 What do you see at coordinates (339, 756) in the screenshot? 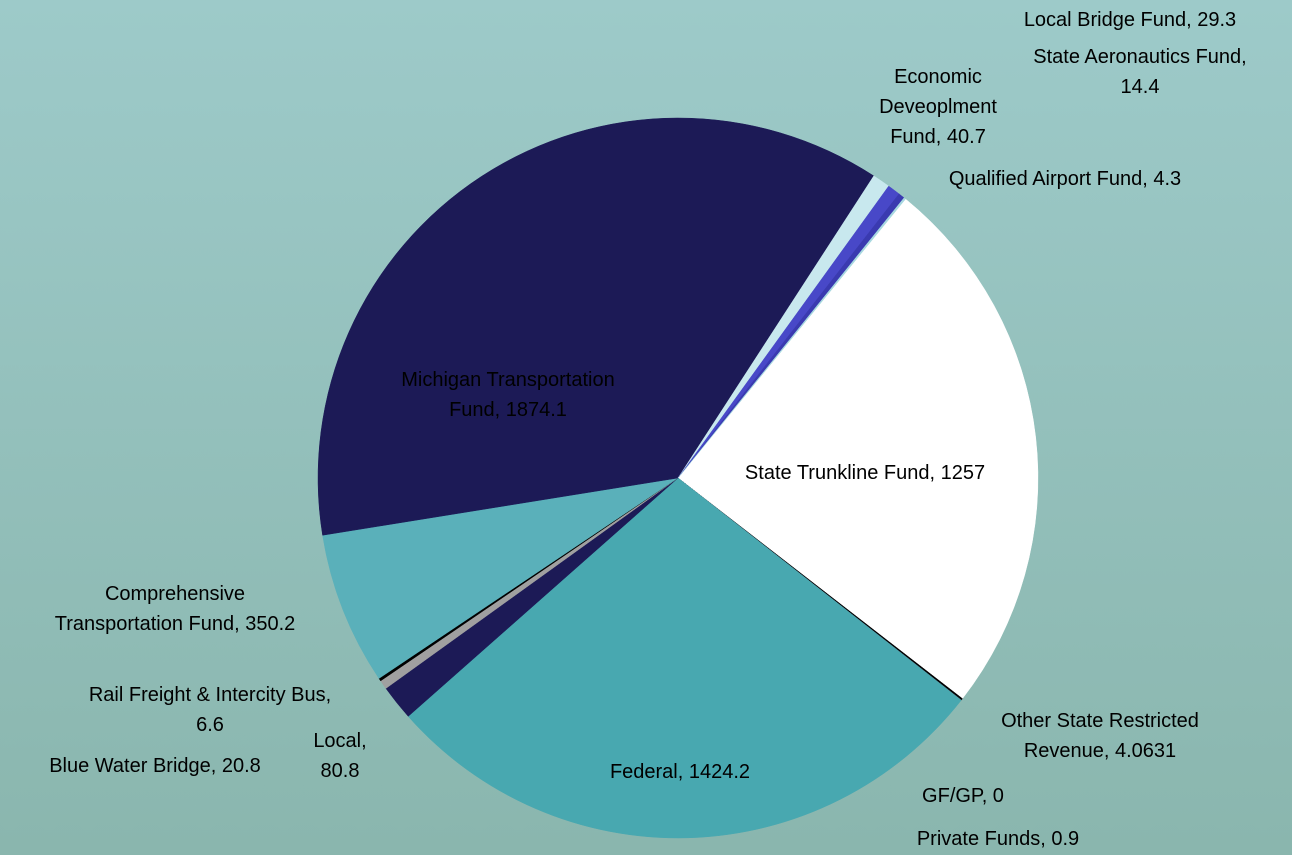
I see `data-label: Local, 80.8` at bounding box center [339, 756].